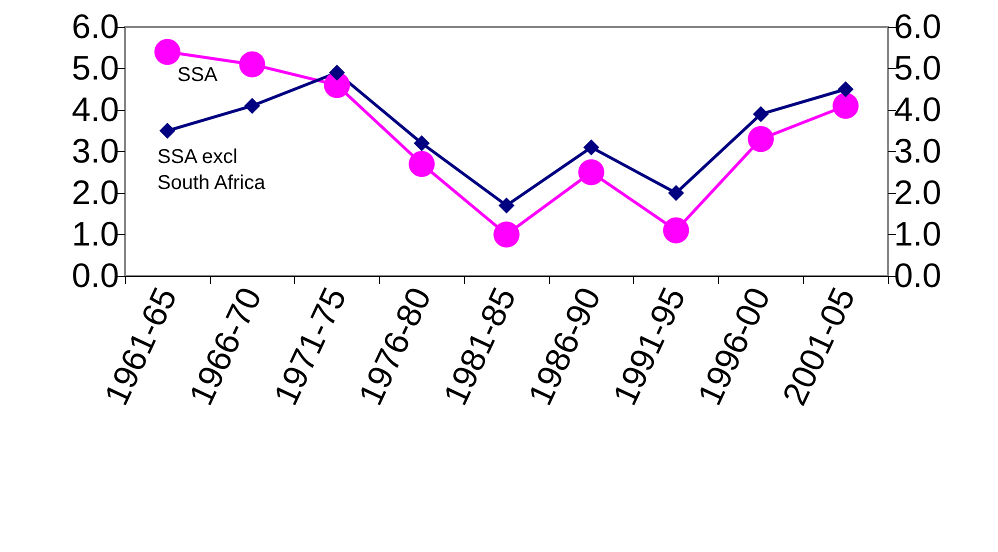  I want to click on series-label: SSA excl South Africa, so click(211, 170).